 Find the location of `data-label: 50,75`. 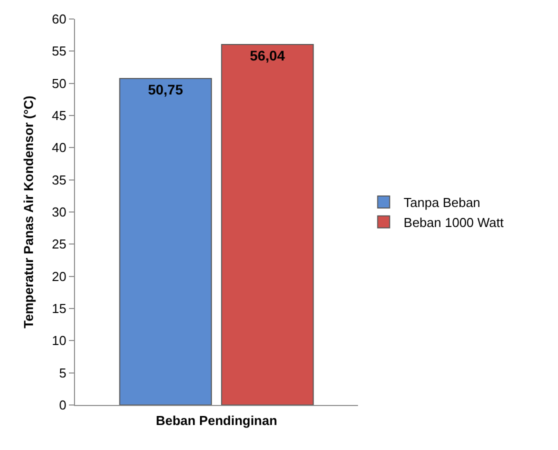

data-label: 50,75 is located at coordinates (166, 90).